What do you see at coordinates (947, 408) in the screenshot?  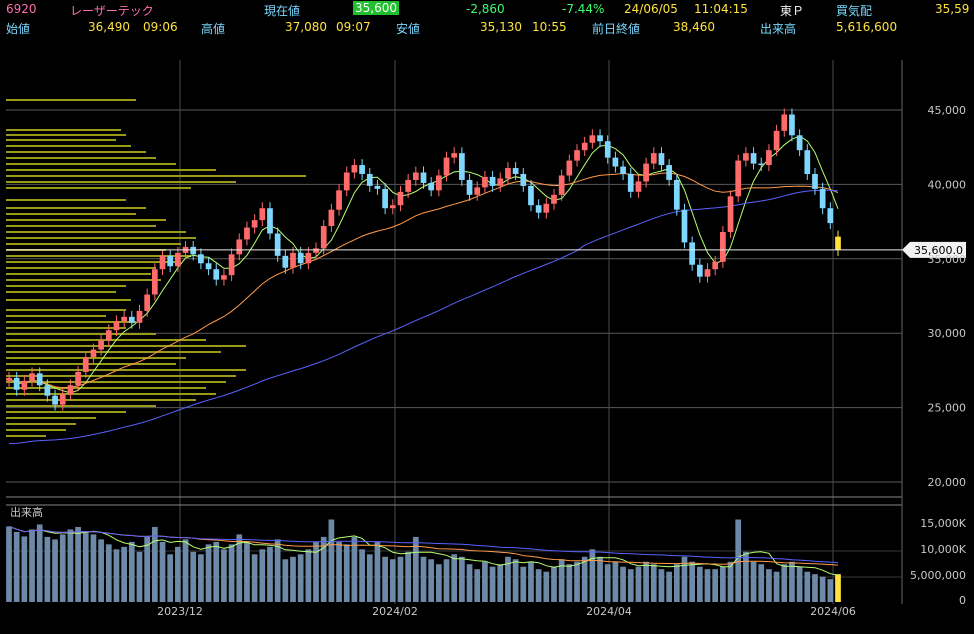 I see `price-tick-label: 25,000` at bounding box center [947, 408].